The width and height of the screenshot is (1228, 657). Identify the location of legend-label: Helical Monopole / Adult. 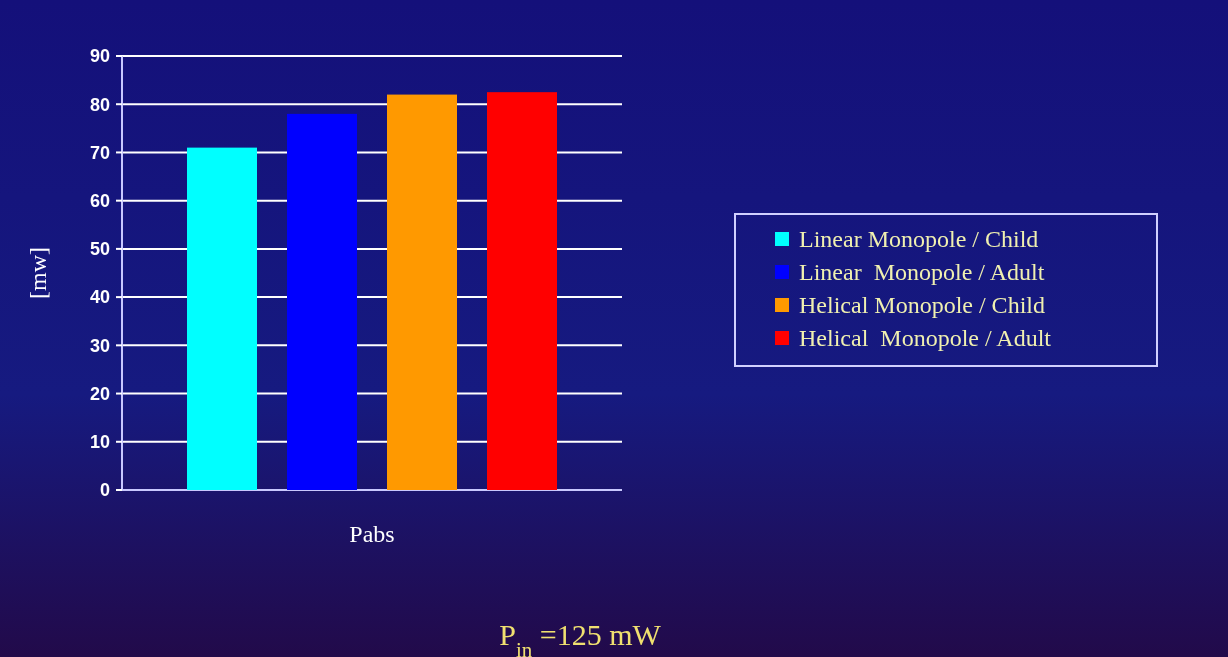
(925, 338).